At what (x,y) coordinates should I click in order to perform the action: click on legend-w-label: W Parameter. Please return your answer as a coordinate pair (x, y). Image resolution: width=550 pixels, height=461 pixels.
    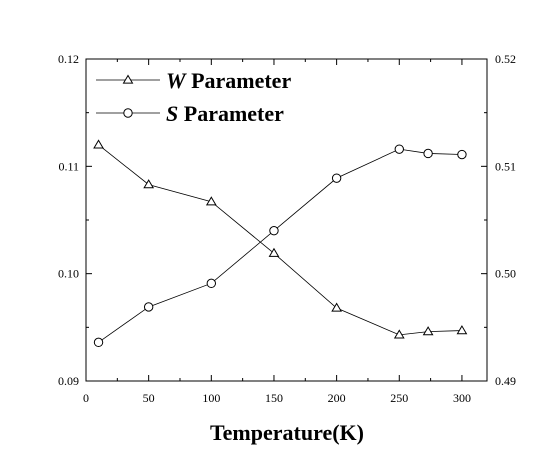
    Looking at the image, I should click on (228, 80).